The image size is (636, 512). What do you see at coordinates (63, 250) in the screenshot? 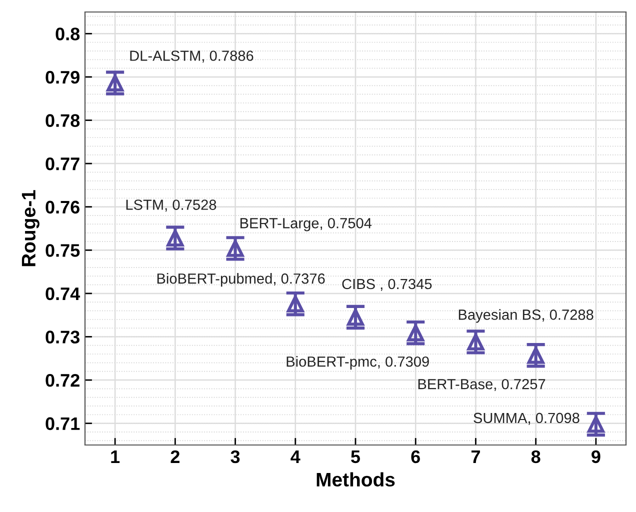
I see `y-tick-label: 0.75` at bounding box center [63, 250].